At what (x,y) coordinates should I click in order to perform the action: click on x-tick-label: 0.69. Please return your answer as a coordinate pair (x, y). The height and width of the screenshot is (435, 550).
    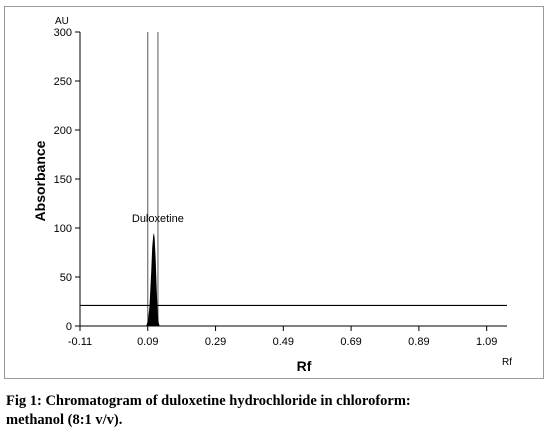
    Looking at the image, I should click on (350, 342).